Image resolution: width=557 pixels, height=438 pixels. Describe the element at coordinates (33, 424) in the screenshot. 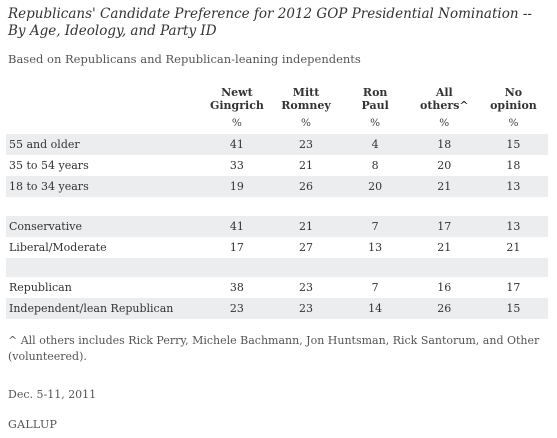

I see `source-label: GALLUP` at that location.